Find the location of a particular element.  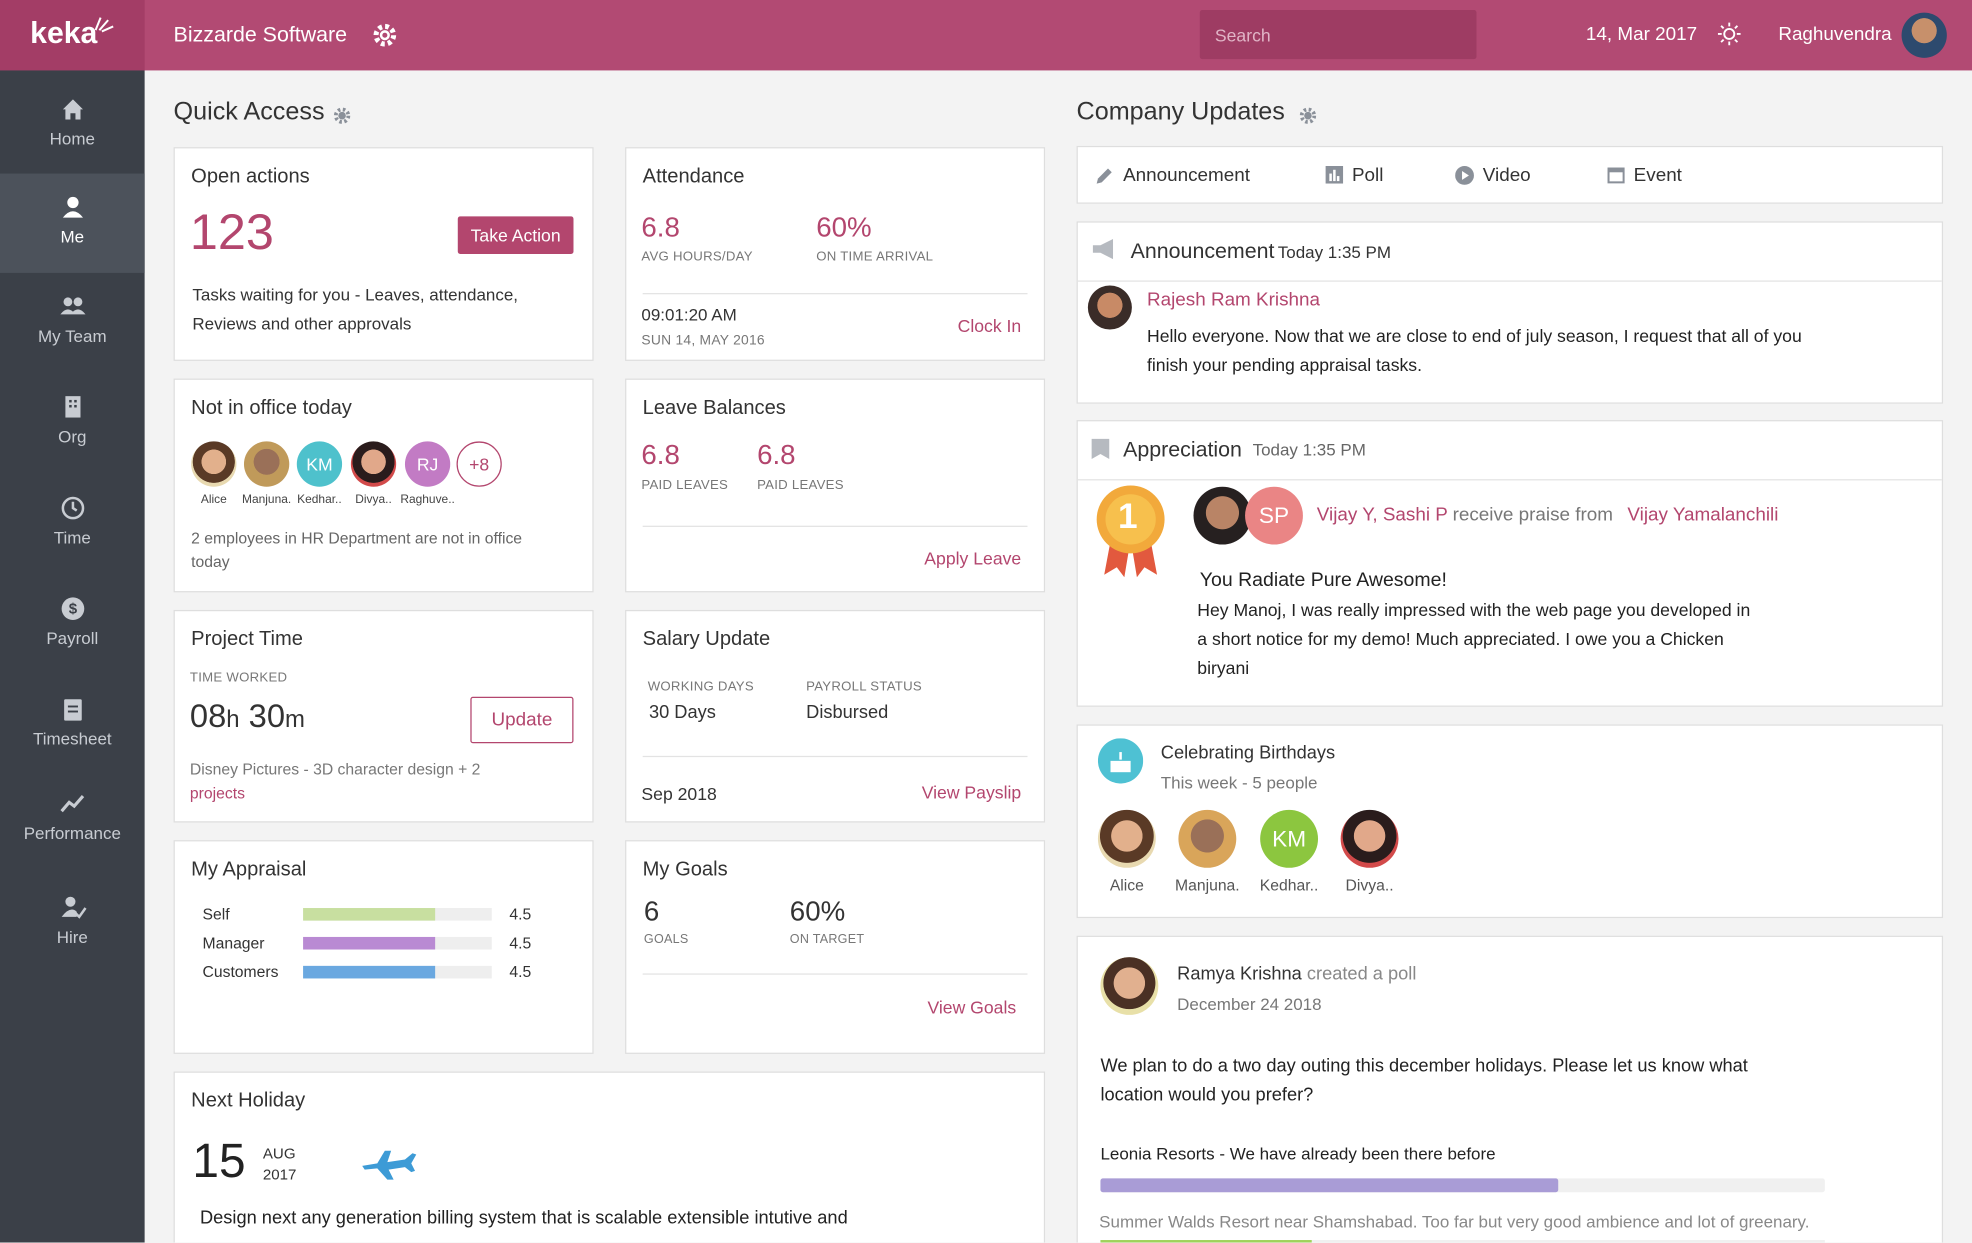

tab: Poll is located at coordinates (1367, 175).